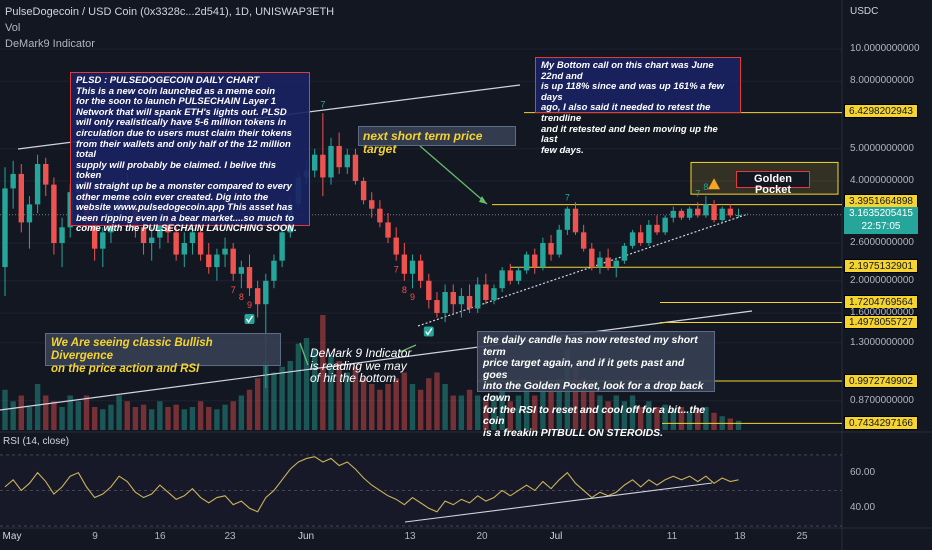 The height and width of the screenshot is (550, 932). I want to click on price-tag-level-2: 3.3951664898, so click(881, 201).